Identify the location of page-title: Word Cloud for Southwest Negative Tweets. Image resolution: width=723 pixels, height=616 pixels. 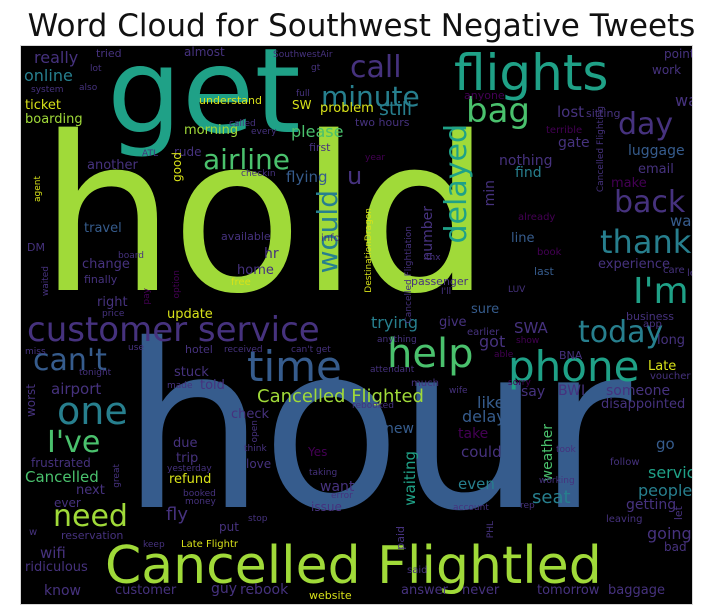
(361, 26).